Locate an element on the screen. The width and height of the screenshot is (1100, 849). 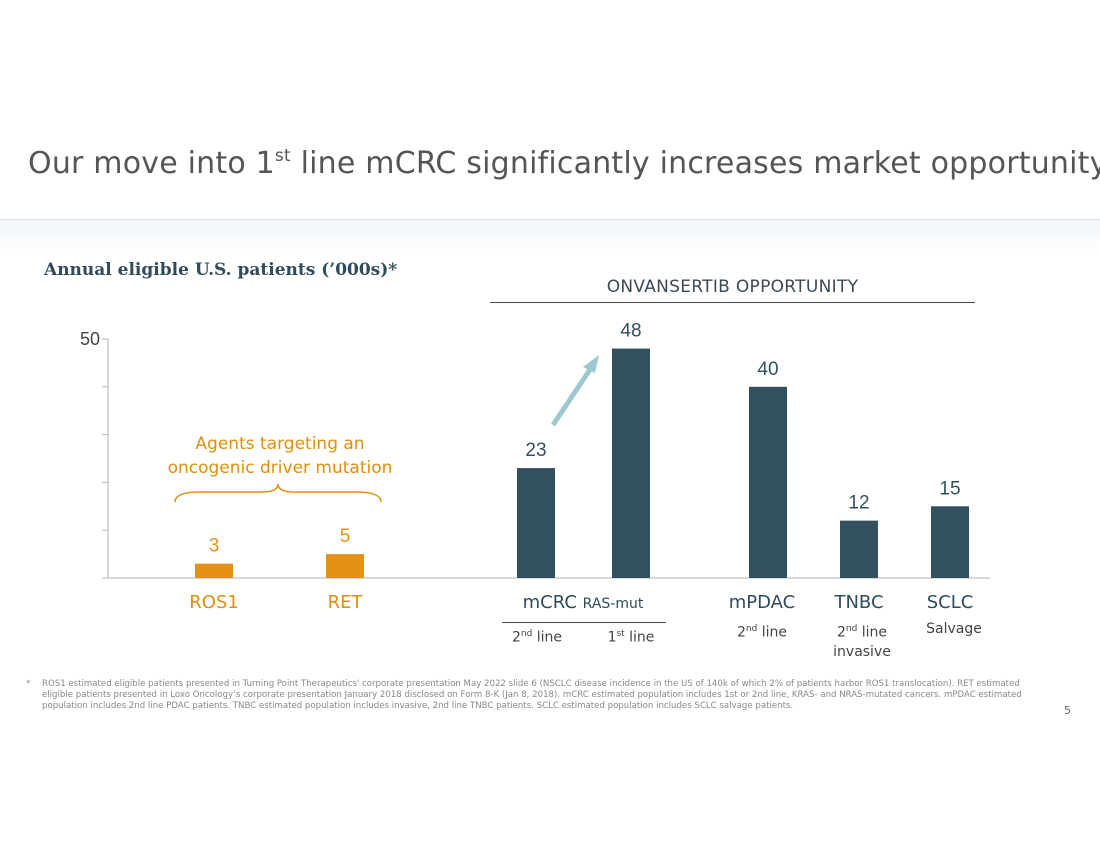
sublabel-tnbc-text: line is located at coordinates (872, 632).